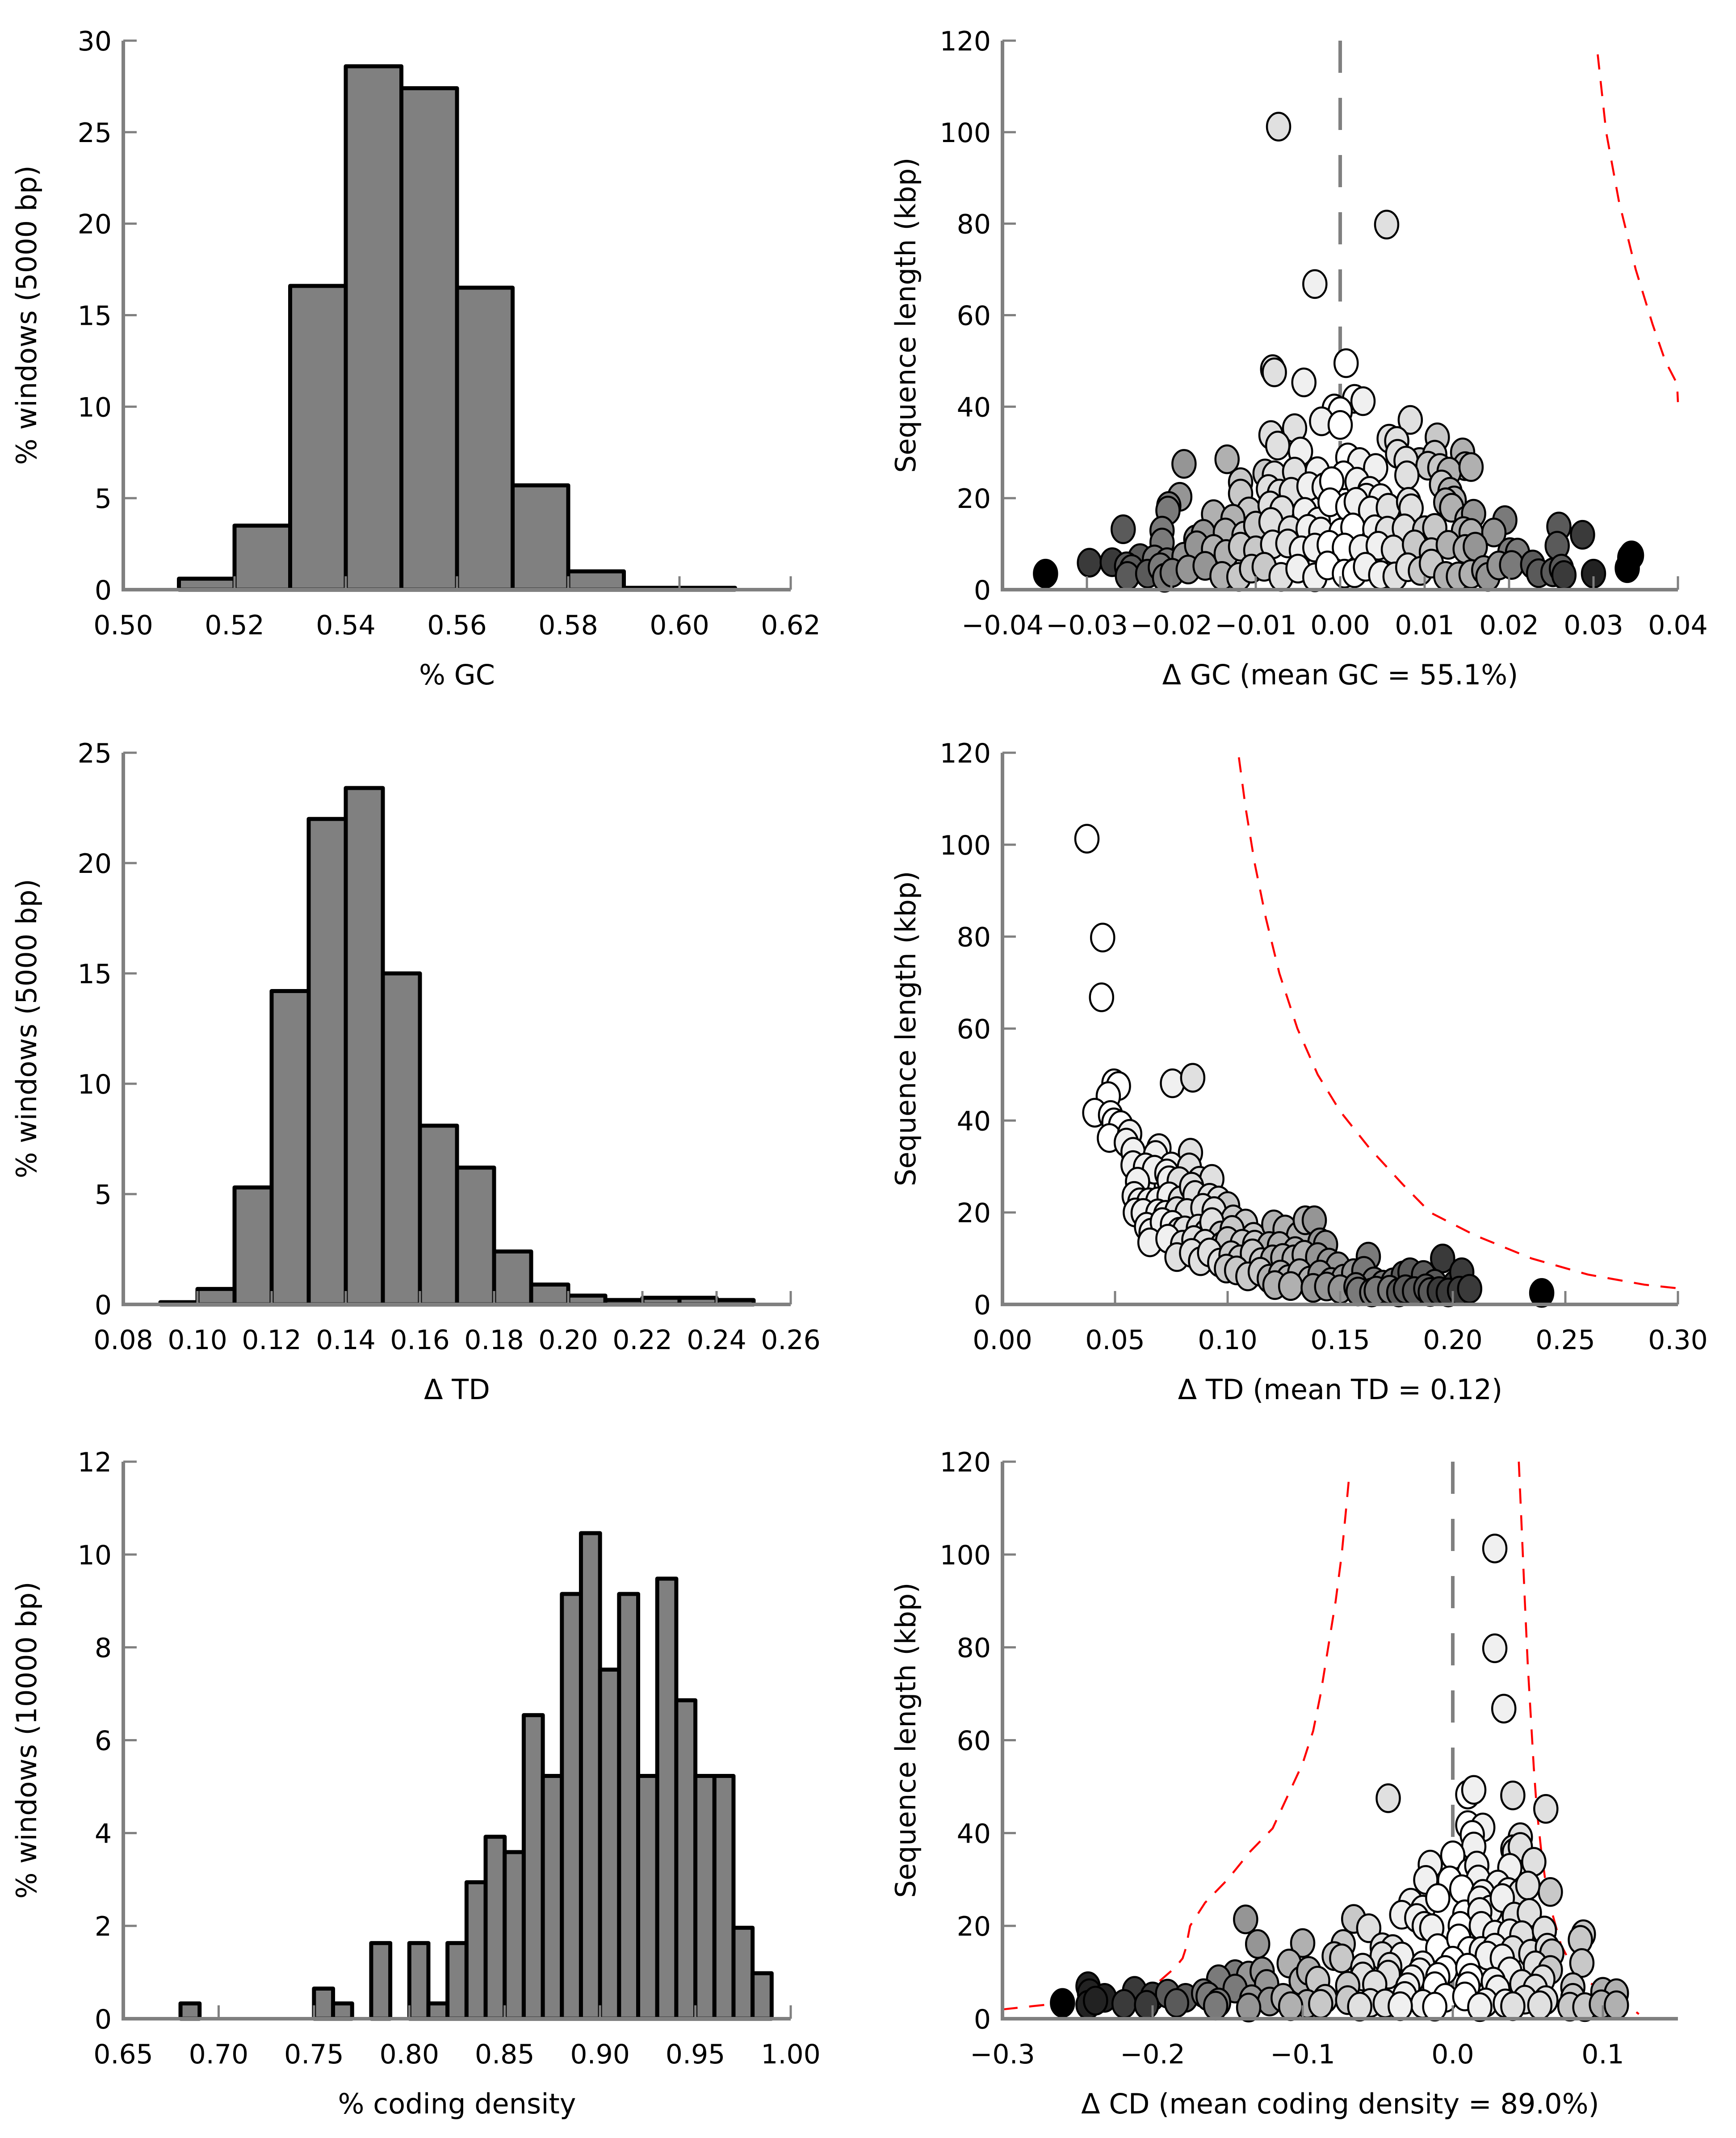  Describe the element at coordinates (1171, 626) in the screenshot. I see `x-tick-label: −0.02` at that location.